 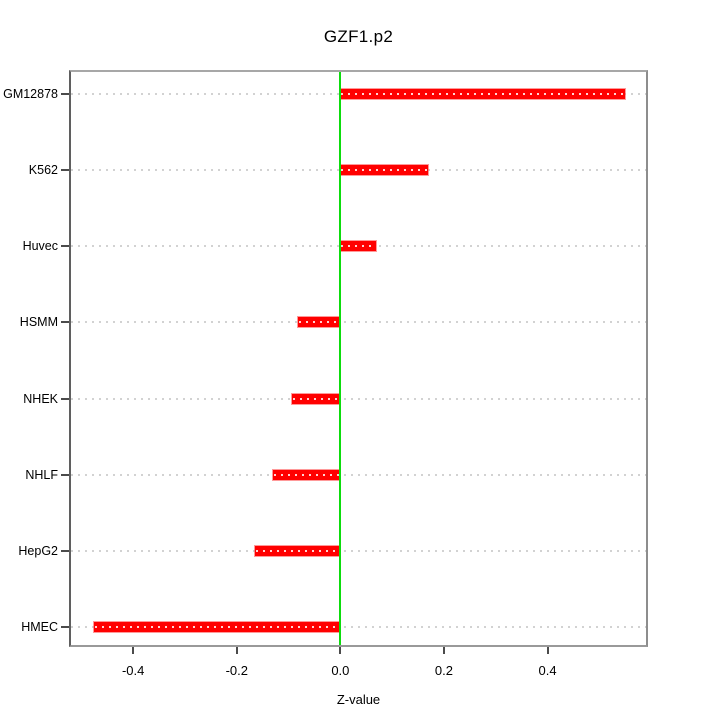 I want to click on x-tick-label--0.2: -0.2, so click(x=236, y=670).